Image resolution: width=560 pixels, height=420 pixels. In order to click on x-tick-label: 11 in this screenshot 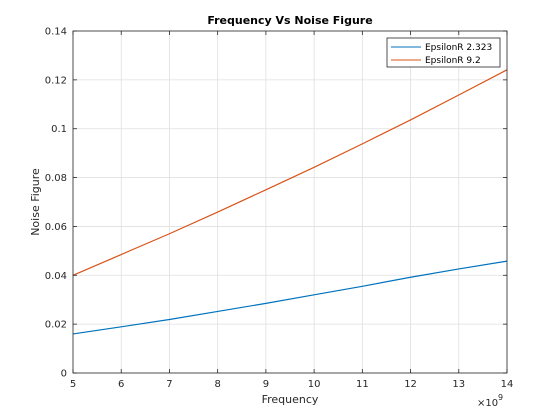, I will do `click(362, 384)`.